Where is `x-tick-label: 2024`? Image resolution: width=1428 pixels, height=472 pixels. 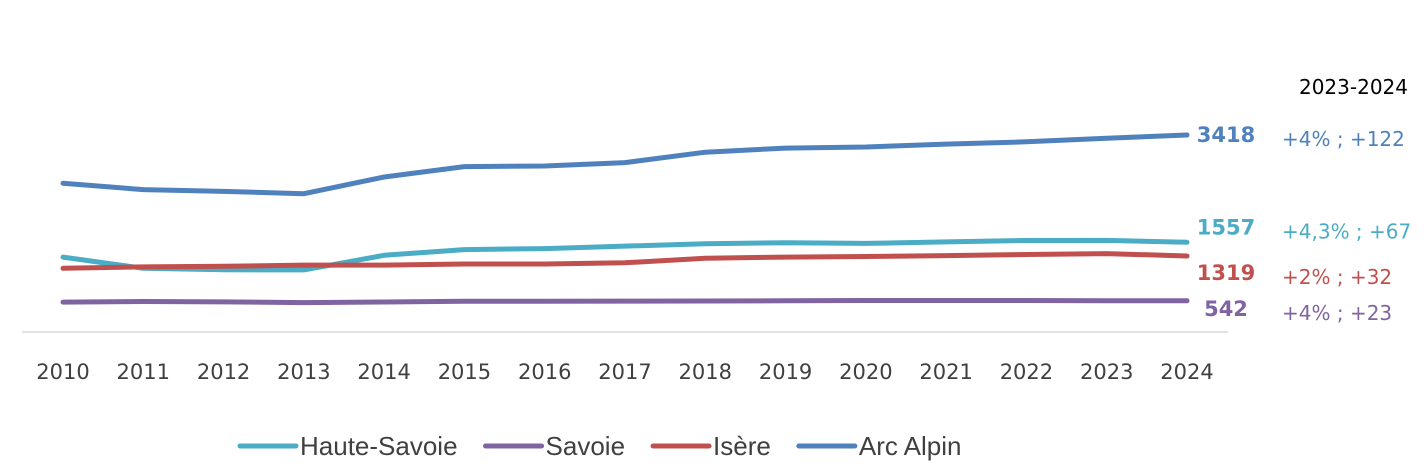 x-tick-label: 2024 is located at coordinates (1186, 372).